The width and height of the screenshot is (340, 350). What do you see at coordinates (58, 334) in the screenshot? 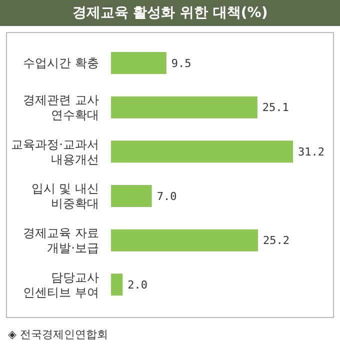
I see `text: ◈ 전국경제인연합회` at bounding box center [58, 334].